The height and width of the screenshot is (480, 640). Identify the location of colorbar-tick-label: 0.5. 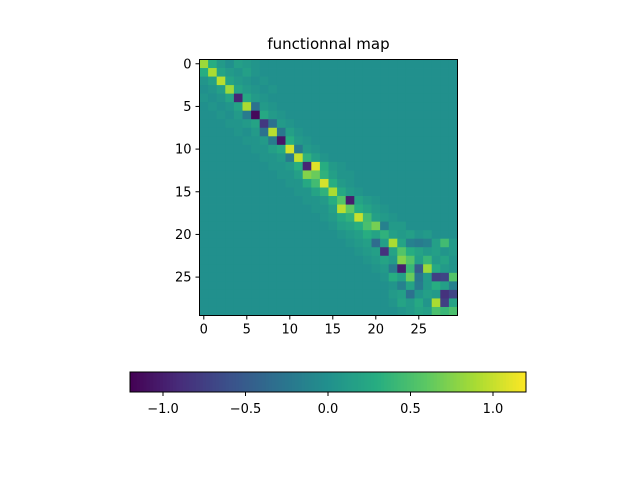
(410, 409).